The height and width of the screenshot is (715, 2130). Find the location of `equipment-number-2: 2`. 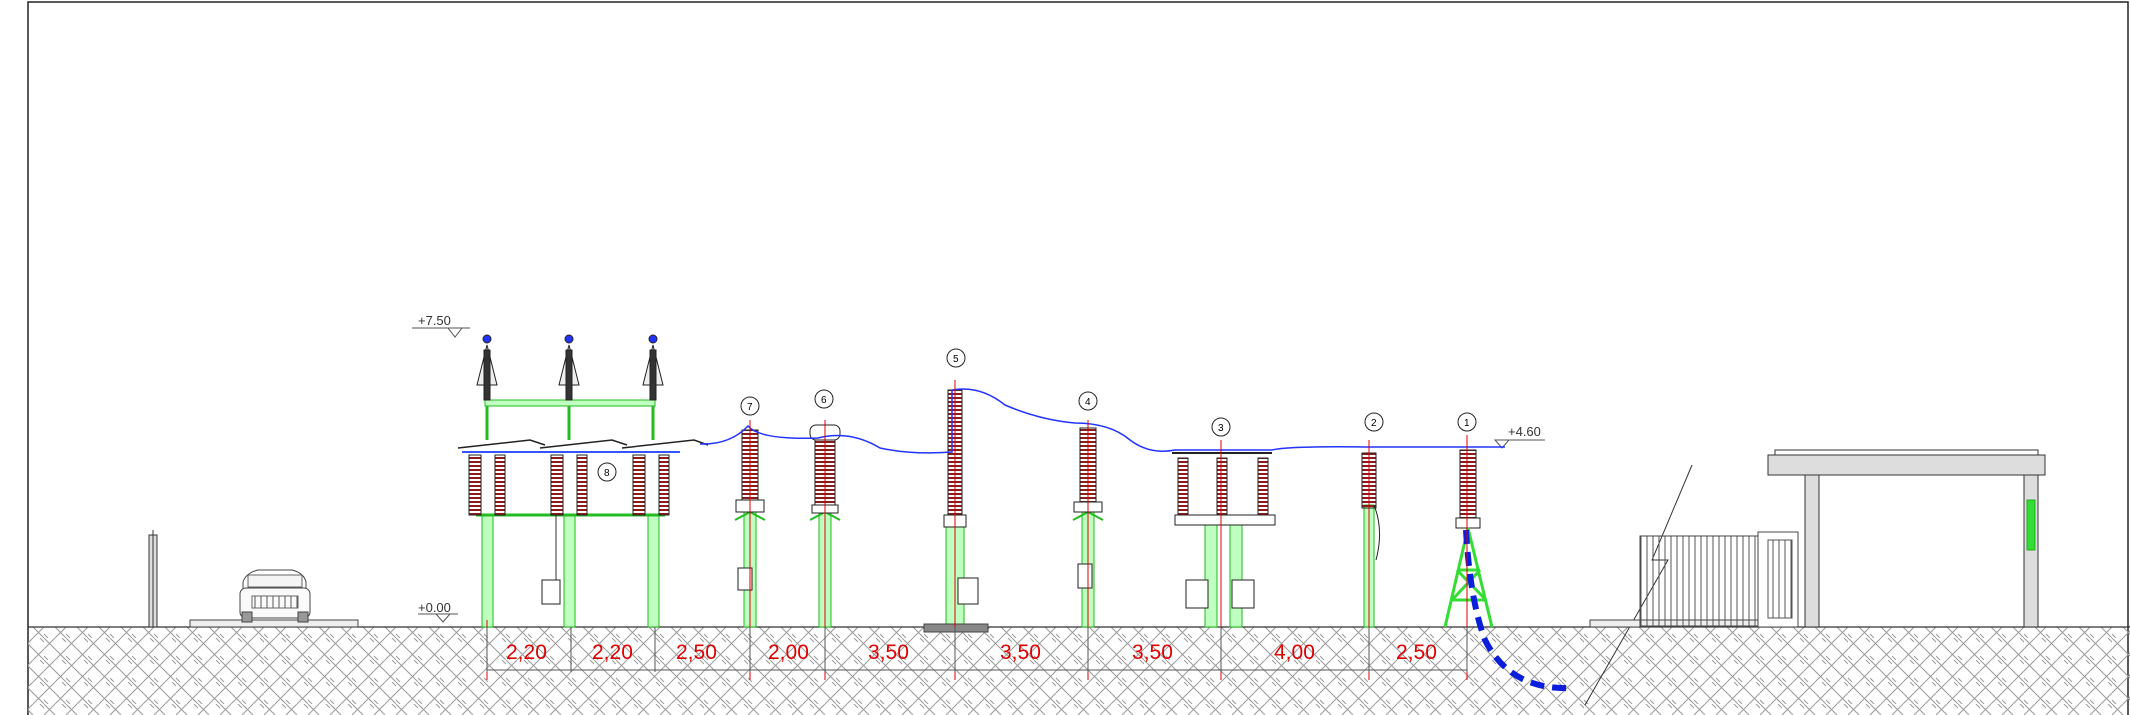

equipment-number-2: 2 is located at coordinates (1374, 423).